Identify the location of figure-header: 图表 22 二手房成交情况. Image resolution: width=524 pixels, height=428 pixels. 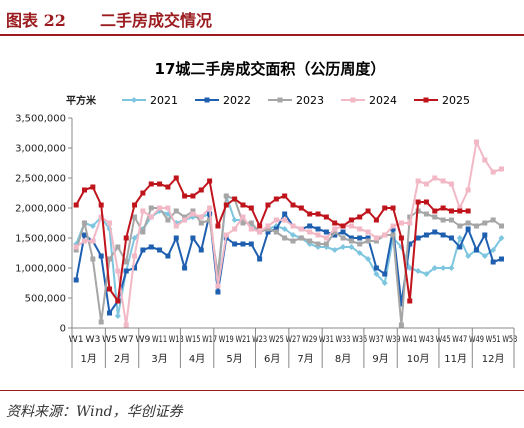
(262, 18).